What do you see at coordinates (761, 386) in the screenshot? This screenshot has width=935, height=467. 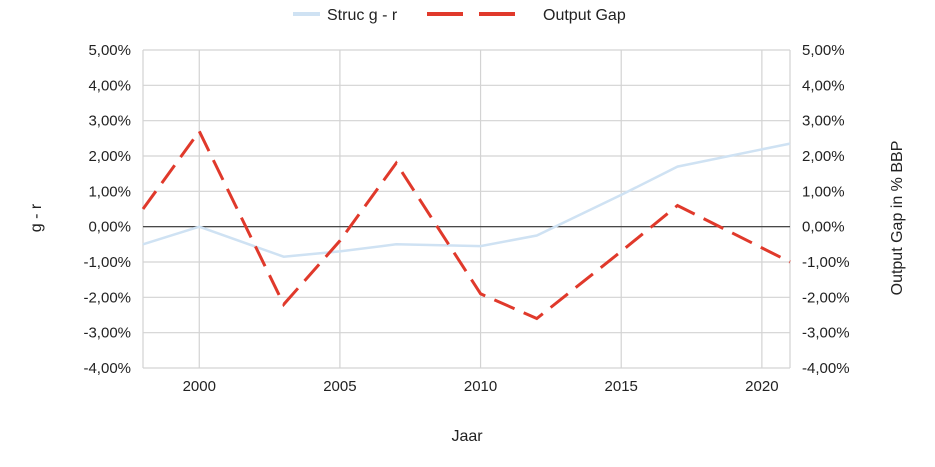 I see `x-tick-label: 2020` at bounding box center [761, 386].